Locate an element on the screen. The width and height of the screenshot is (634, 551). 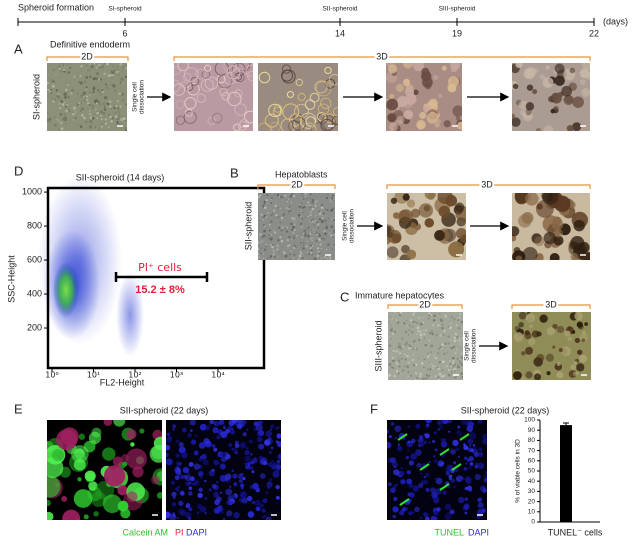
stain-label: Calcein AM is located at coordinates (145, 532).